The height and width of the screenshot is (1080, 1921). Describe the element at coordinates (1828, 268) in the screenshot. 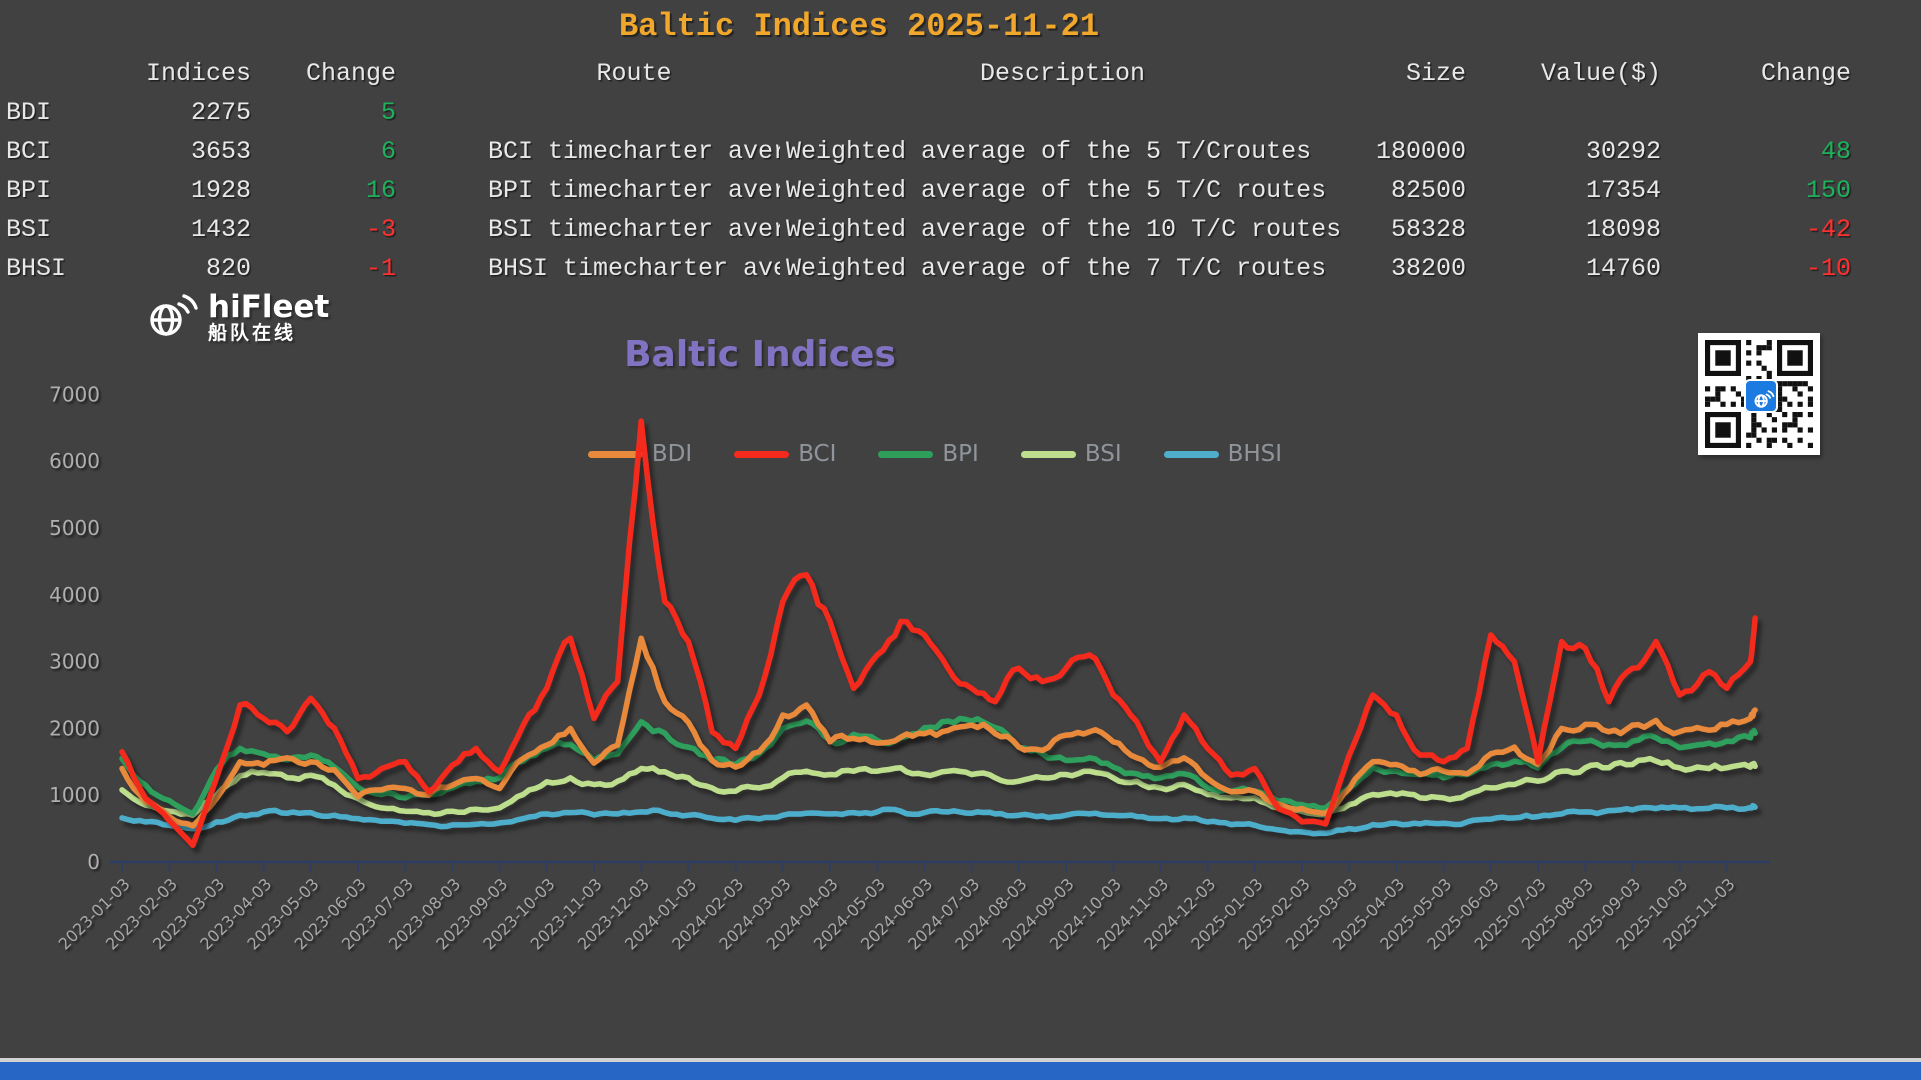

I see `value-change-cell: -10` at that location.